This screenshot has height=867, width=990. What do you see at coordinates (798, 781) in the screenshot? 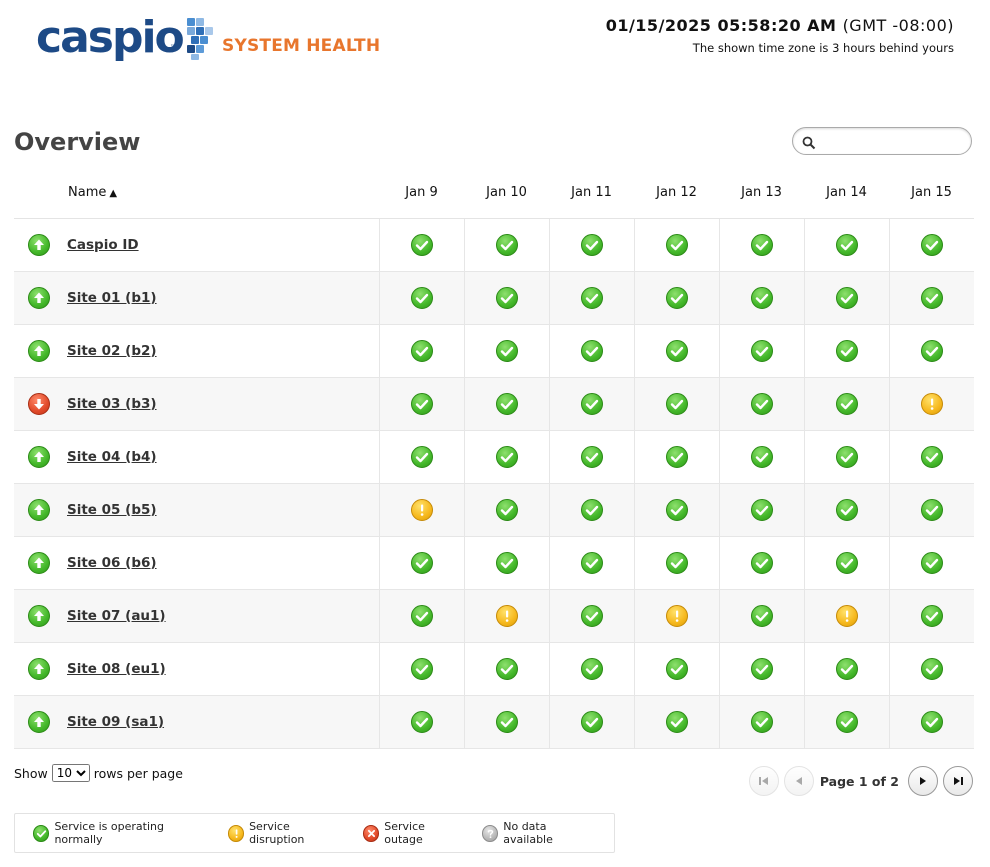
I see `previous-page-button` at bounding box center [798, 781].